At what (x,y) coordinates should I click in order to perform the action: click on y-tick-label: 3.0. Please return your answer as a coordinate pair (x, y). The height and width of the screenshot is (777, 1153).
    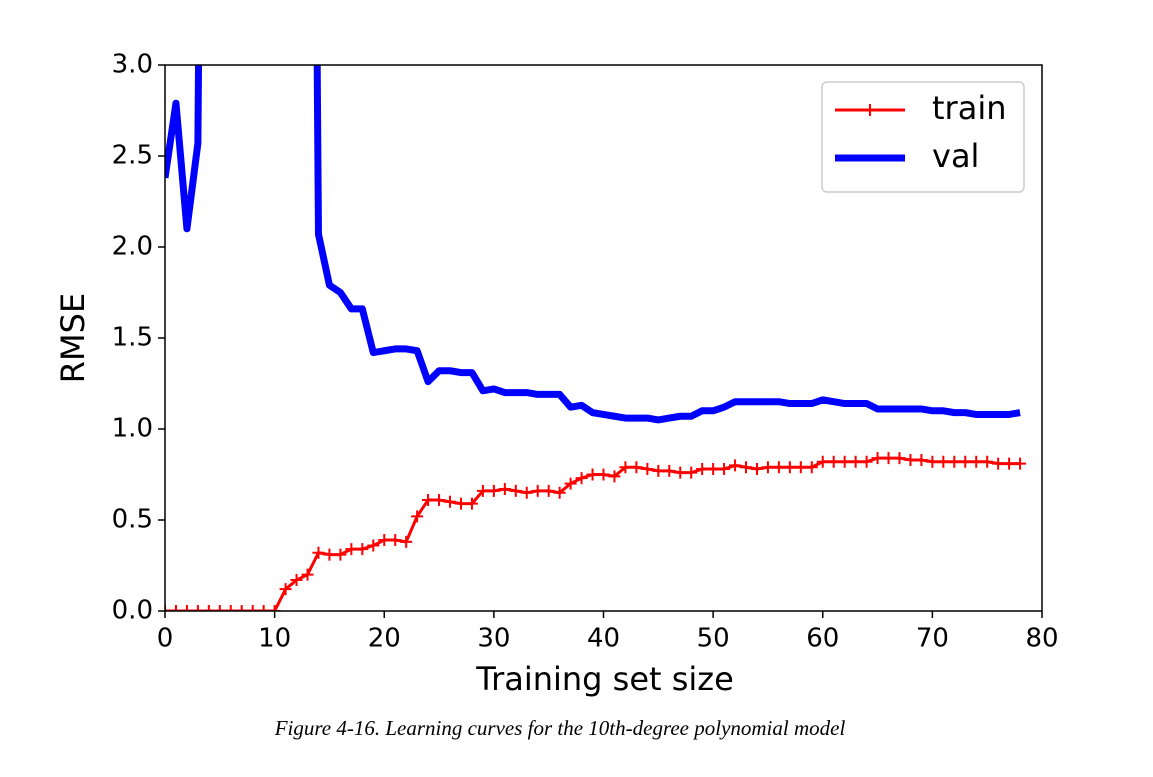
    Looking at the image, I should click on (132, 65).